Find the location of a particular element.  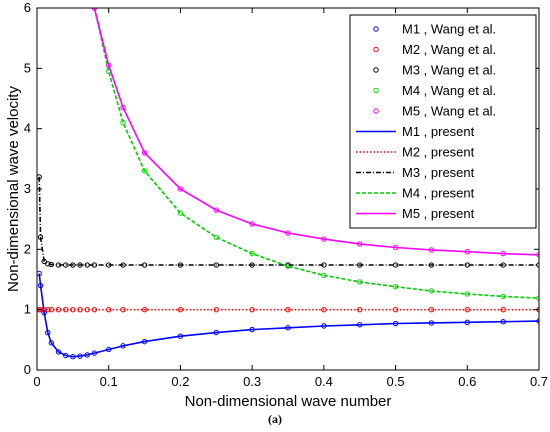

x-tick-label: 0.5 is located at coordinates (396, 381).